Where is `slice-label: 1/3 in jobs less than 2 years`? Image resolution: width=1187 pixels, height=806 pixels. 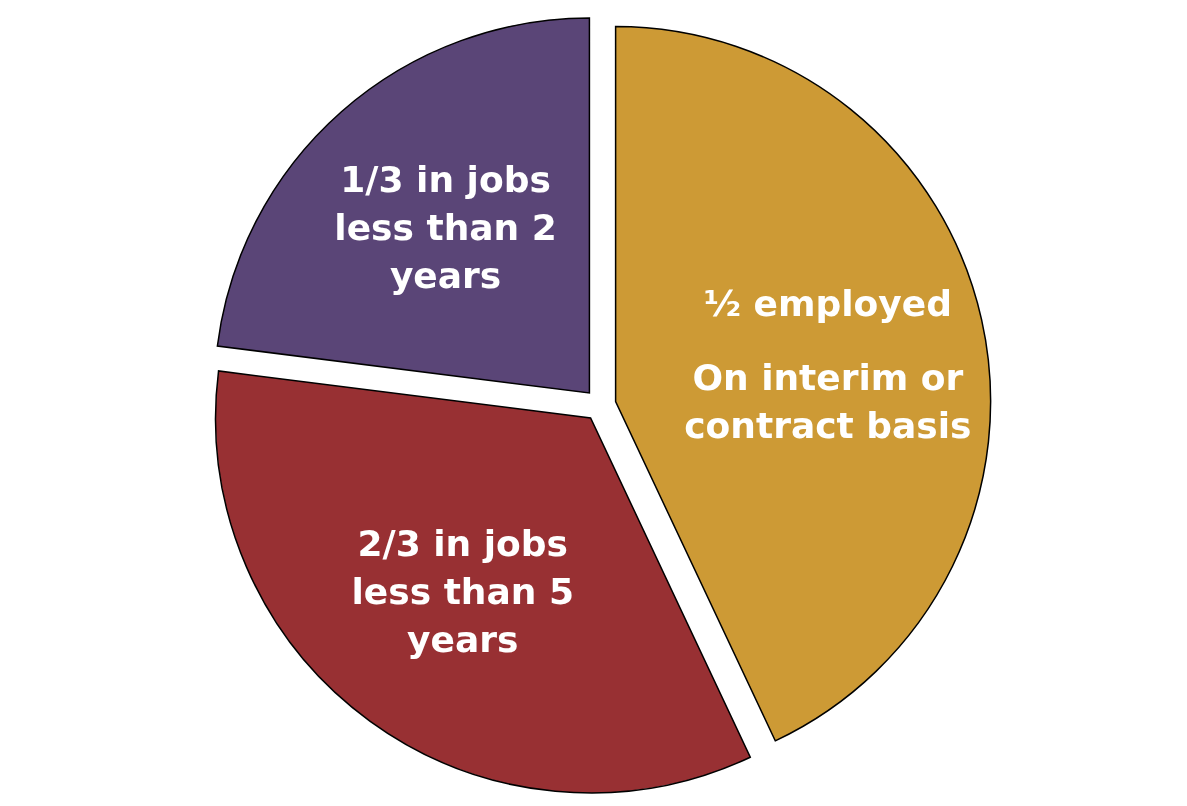 slice-label: 1/3 in jobs less than 2 years is located at coordinates (445, 227).